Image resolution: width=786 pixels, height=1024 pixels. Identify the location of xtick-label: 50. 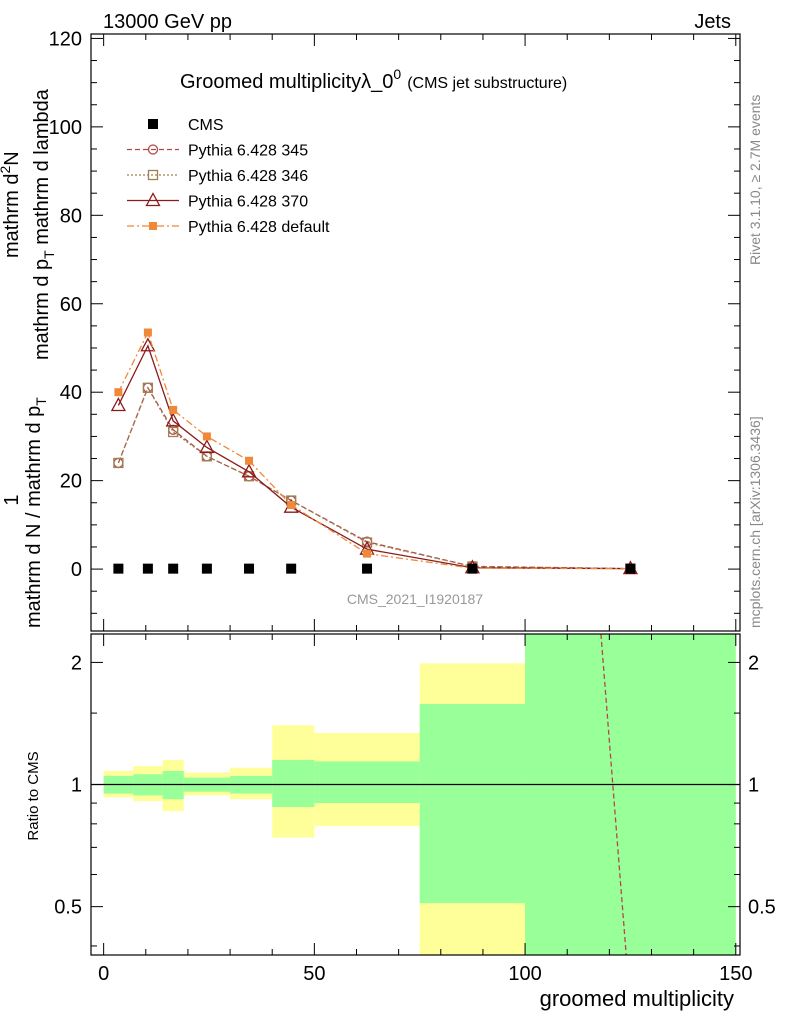
(314, 974).